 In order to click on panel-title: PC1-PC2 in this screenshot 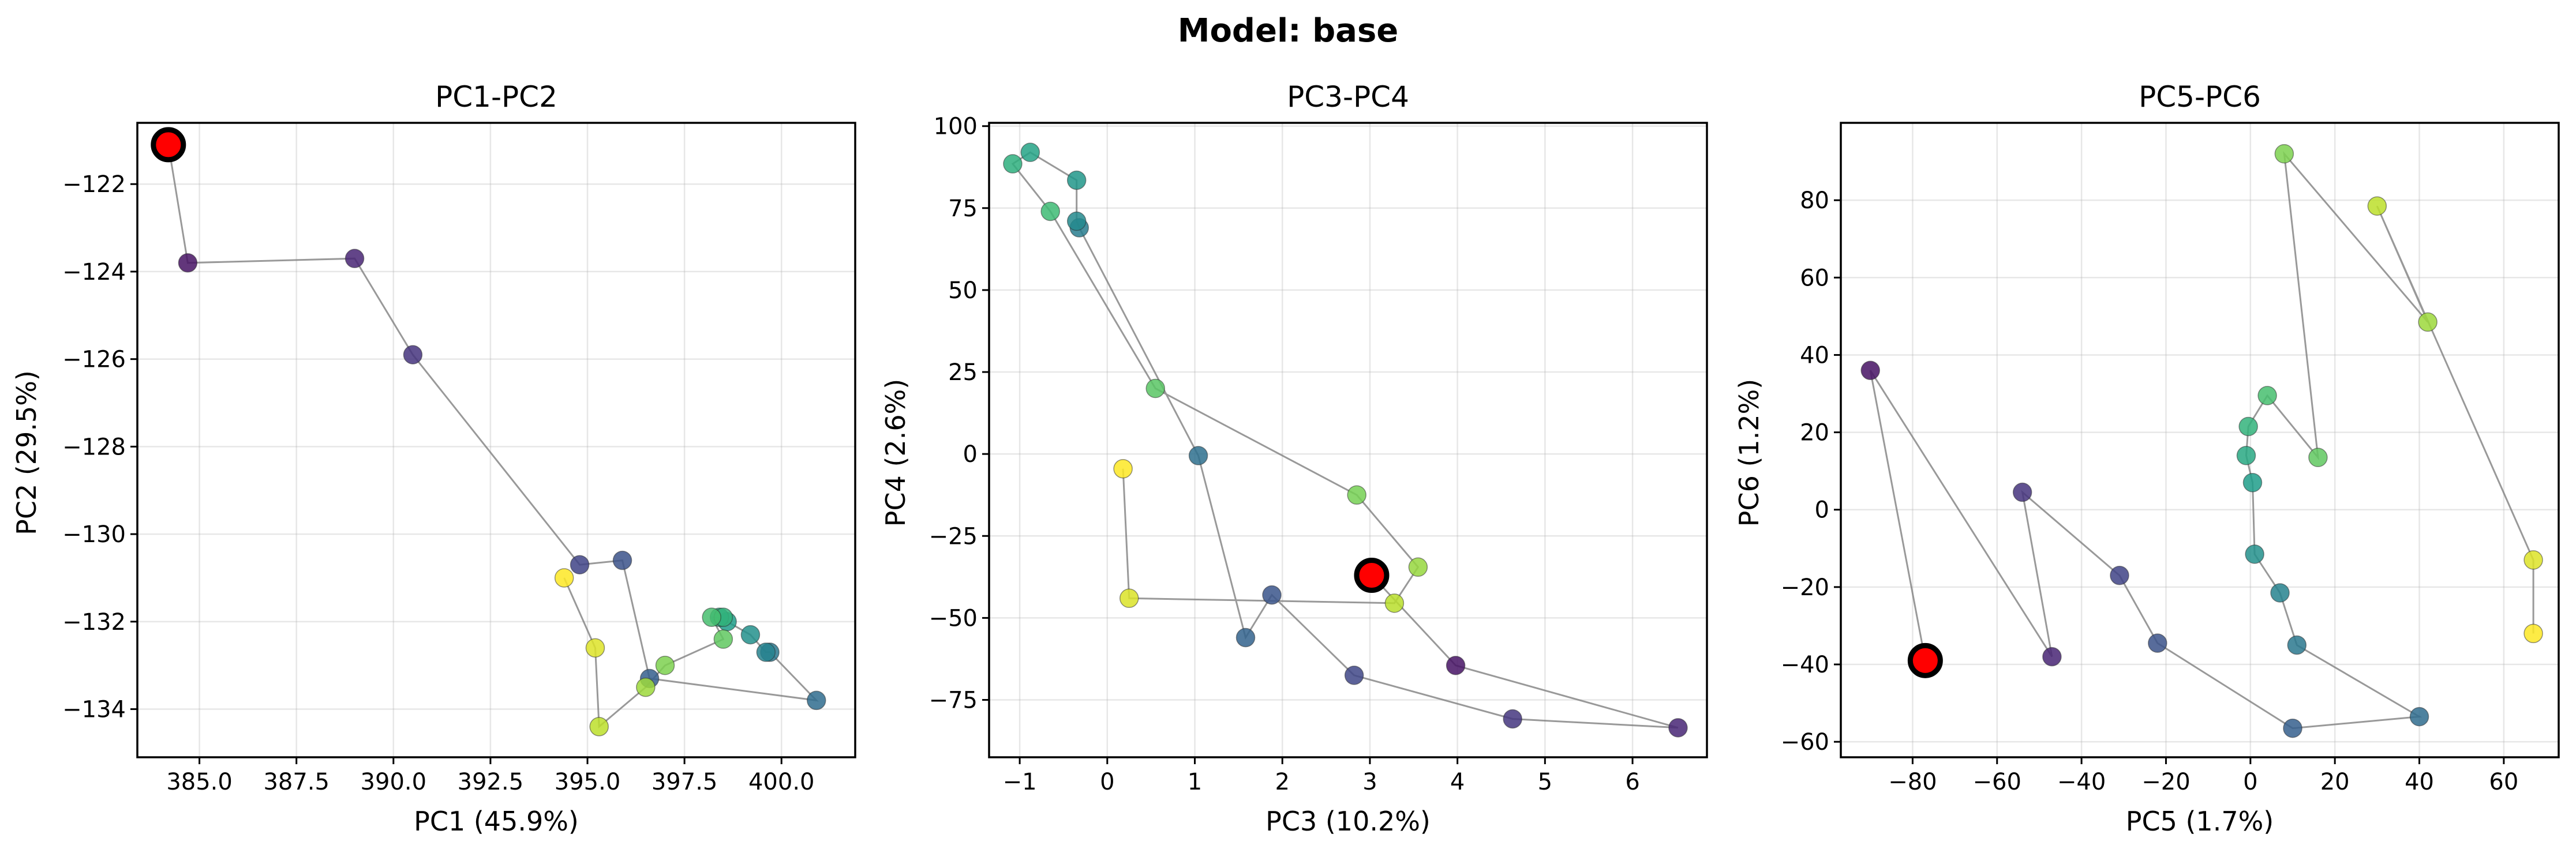, I will do `click(496, 97)`.